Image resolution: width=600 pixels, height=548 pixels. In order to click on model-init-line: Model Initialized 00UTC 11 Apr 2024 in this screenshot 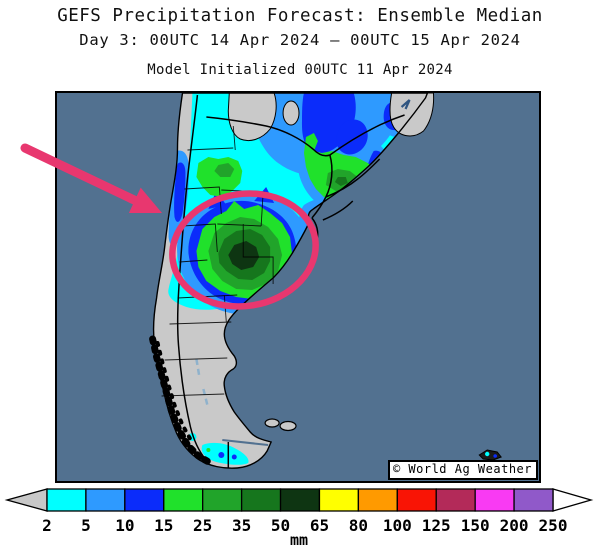, I will do `click(300, 70)`.